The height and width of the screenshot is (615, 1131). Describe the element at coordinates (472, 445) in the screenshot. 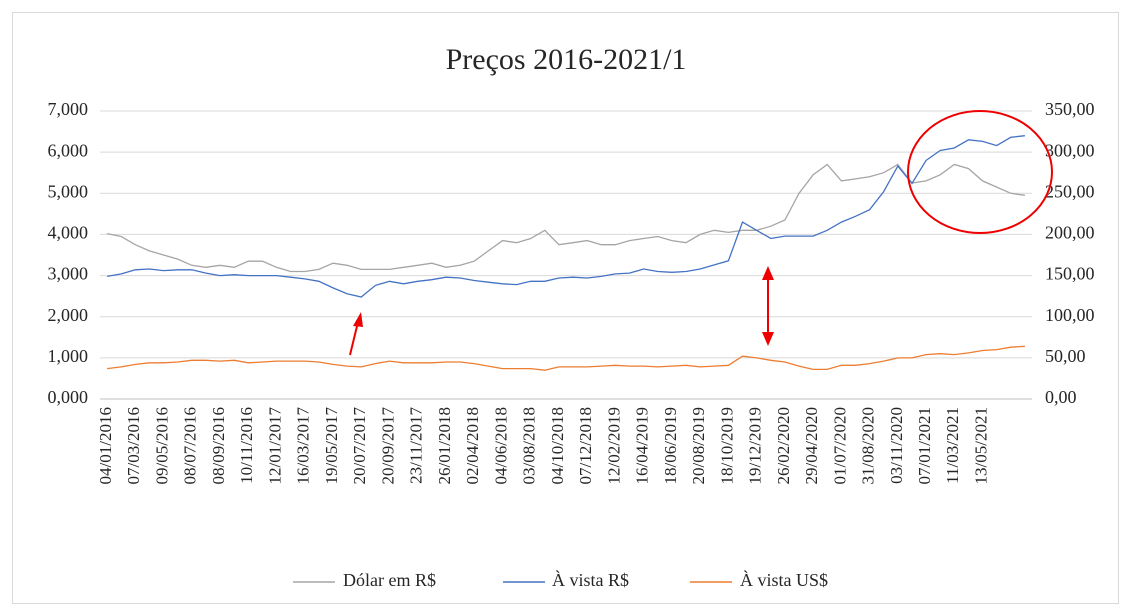

I see `x-tick-label: 02/04/2018` at that location.